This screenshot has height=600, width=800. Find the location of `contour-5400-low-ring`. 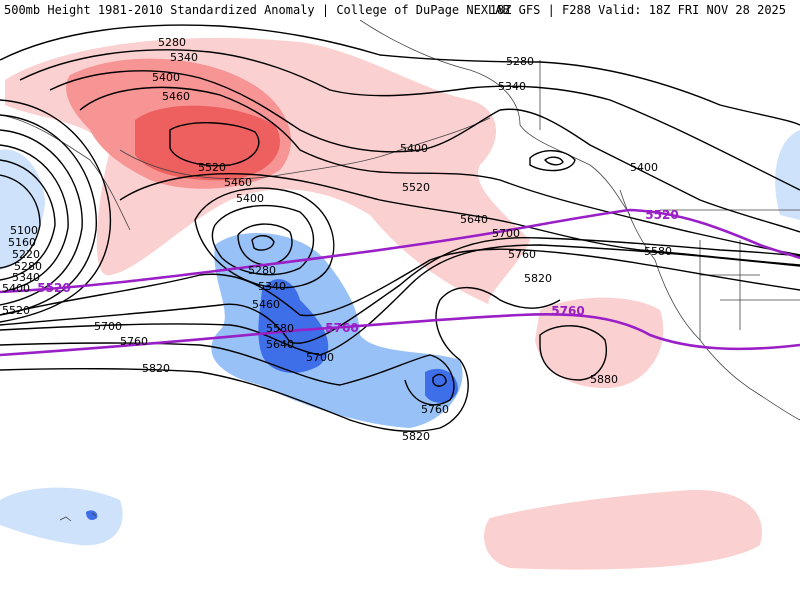

contour-5400-low-ring is located at coordinates (263, 240).